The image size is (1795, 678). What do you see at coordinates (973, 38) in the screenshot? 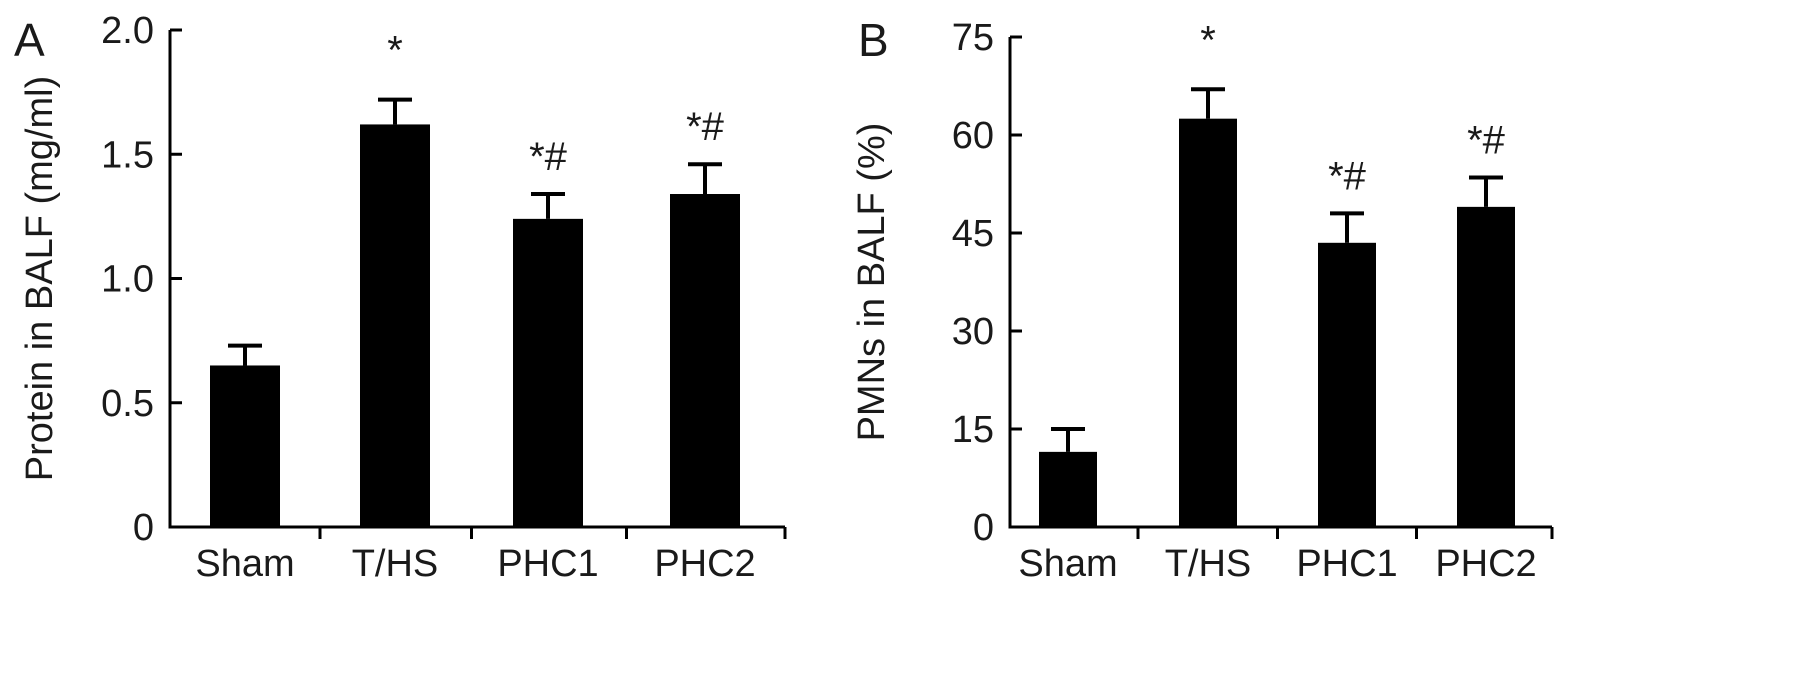
I see `panel-b-ytick-label-5: 75` at bounding box center [973, 38].